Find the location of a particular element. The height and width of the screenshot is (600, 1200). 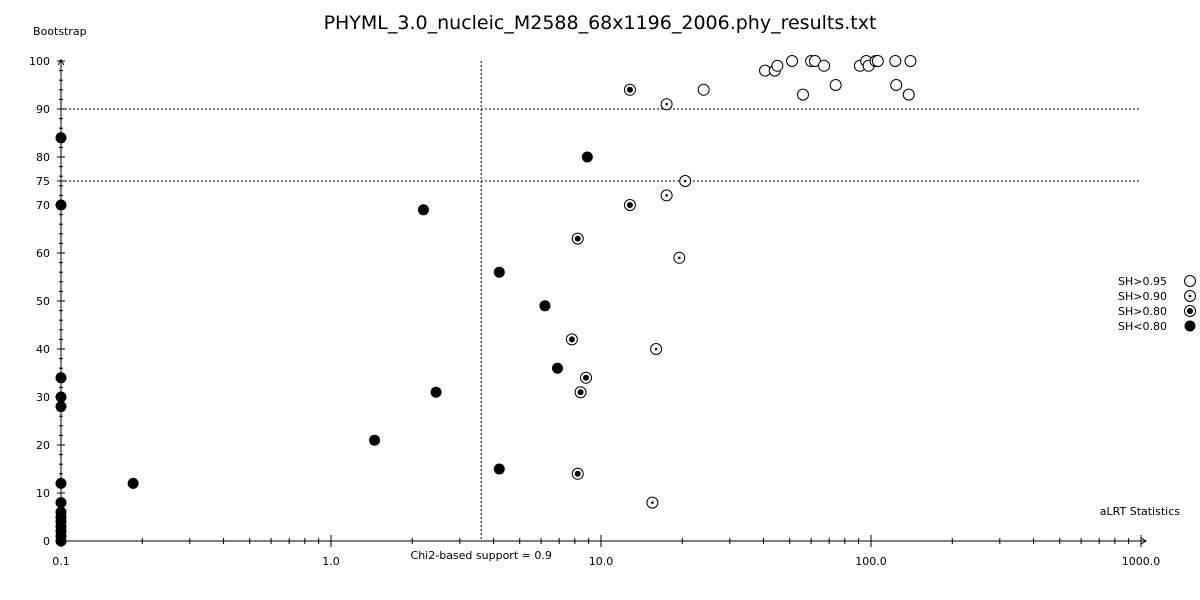

x-tick-label: 1000.0 is located at coordinates (1141, 561).